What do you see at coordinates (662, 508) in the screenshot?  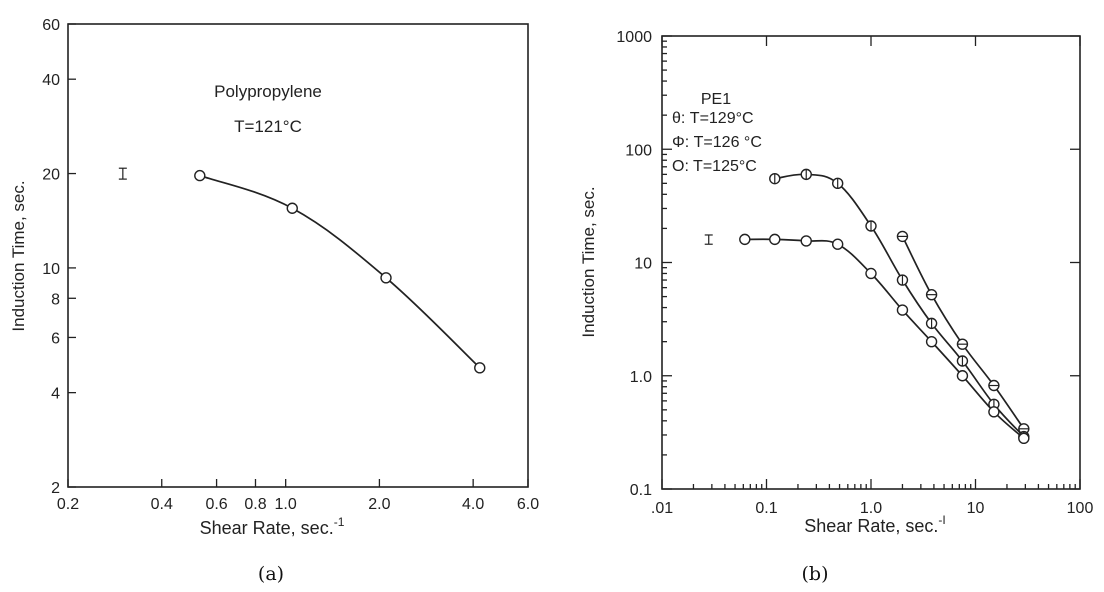 I see `panel-b-x-tick-label: .01` at bounding box center [662, 508].